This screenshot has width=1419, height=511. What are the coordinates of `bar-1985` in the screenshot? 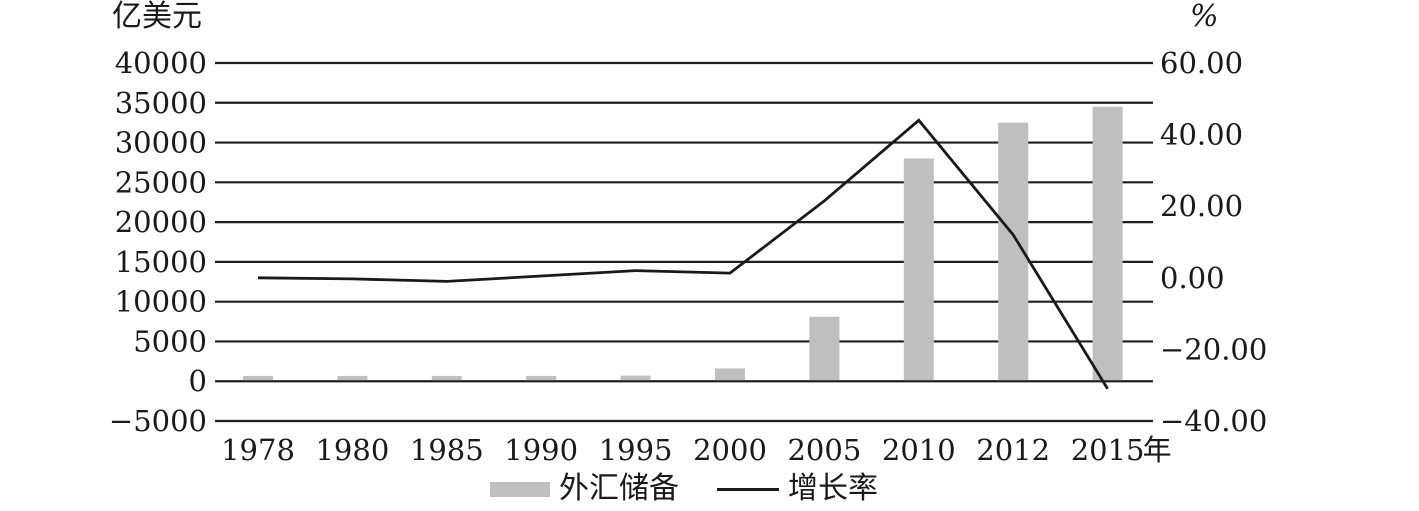 It's located at (446, 378).